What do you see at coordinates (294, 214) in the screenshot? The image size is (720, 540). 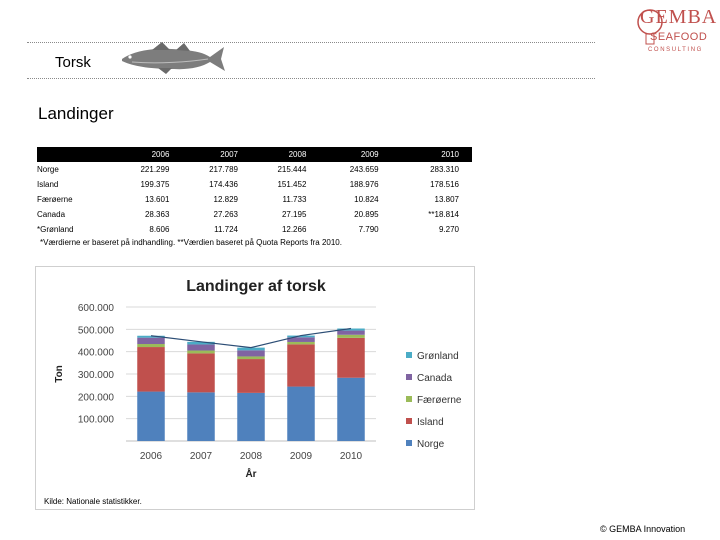 I see `table-cell: 27.195` at bounding box center [294, 214].